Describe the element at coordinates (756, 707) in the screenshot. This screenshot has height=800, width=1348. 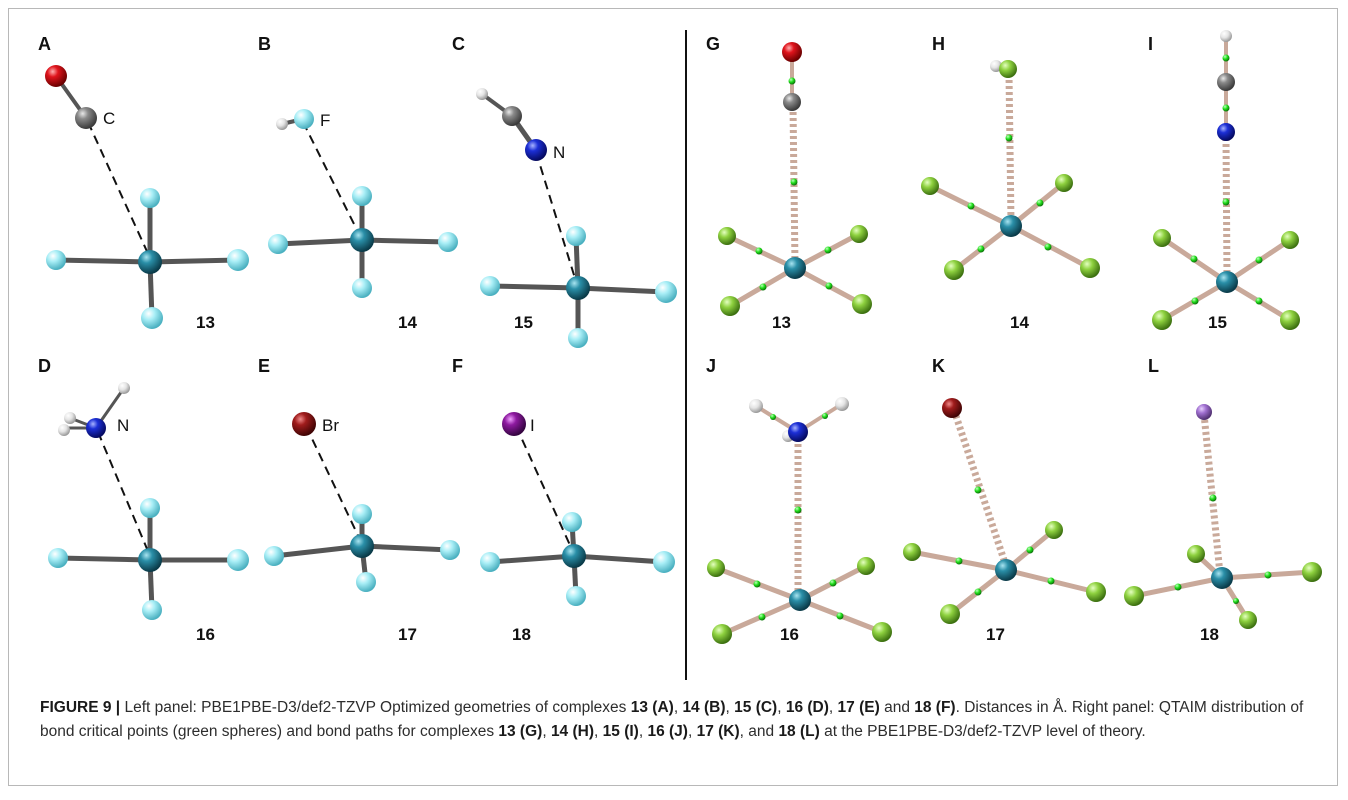
I see `caption-ref: 15 (C)` at that location.